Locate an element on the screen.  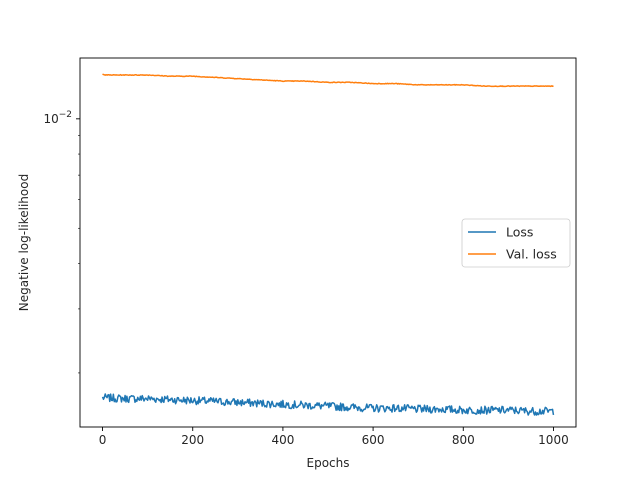
x-tick-label: 800 is located at coordinates (463, 440).